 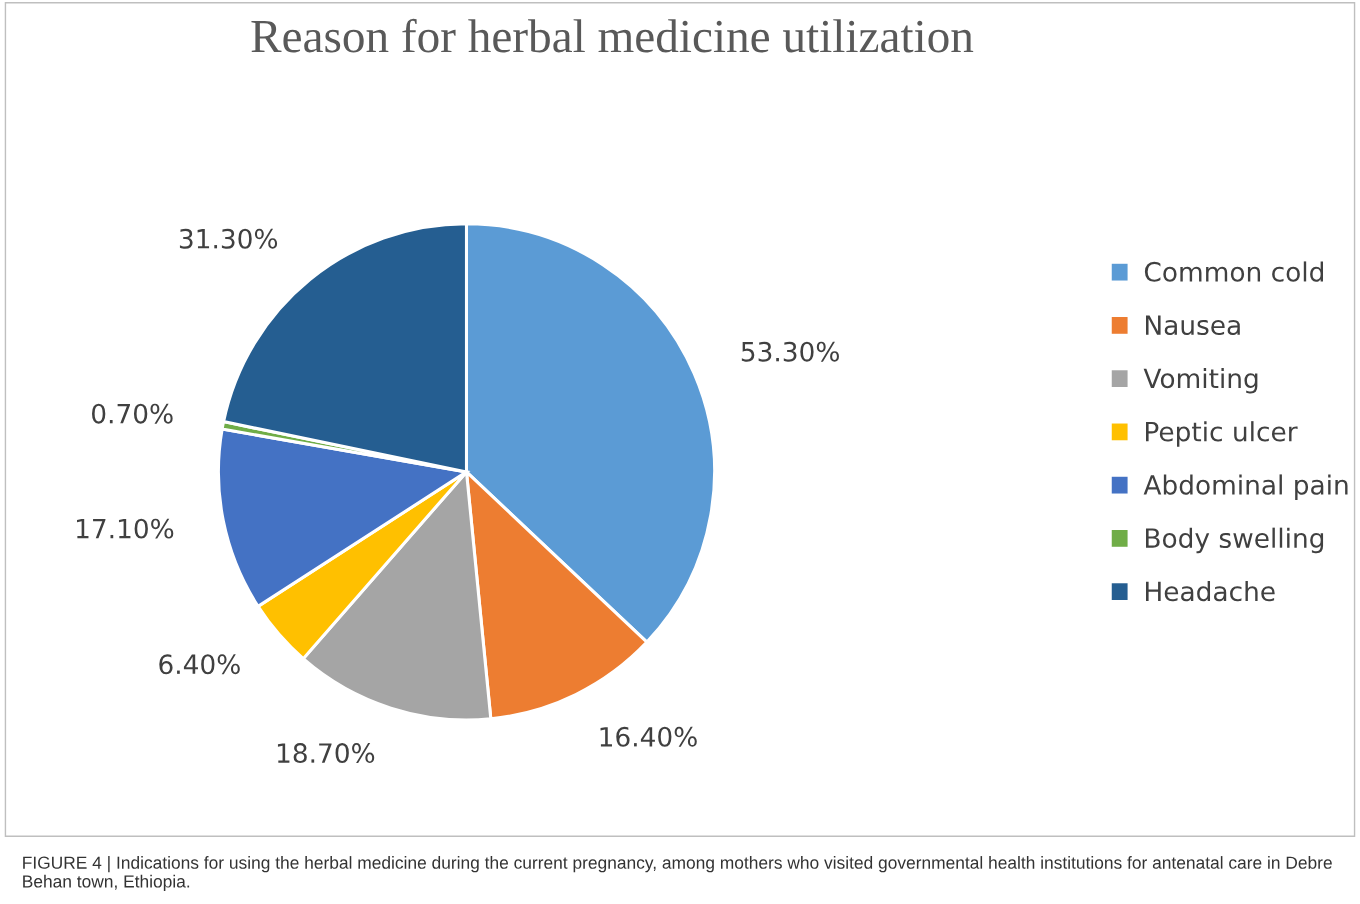 I want to click on legend-label: Common cold, so click(x=1233, y=271).